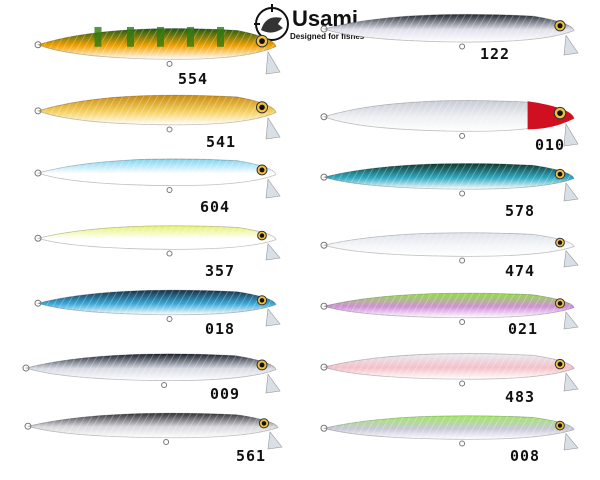 This screenshot has width=600, height=480. What do you see at coordinates (251, 456) in the screenshot?
I see `lure-code-label: 561` at bounding box center [251, 456].